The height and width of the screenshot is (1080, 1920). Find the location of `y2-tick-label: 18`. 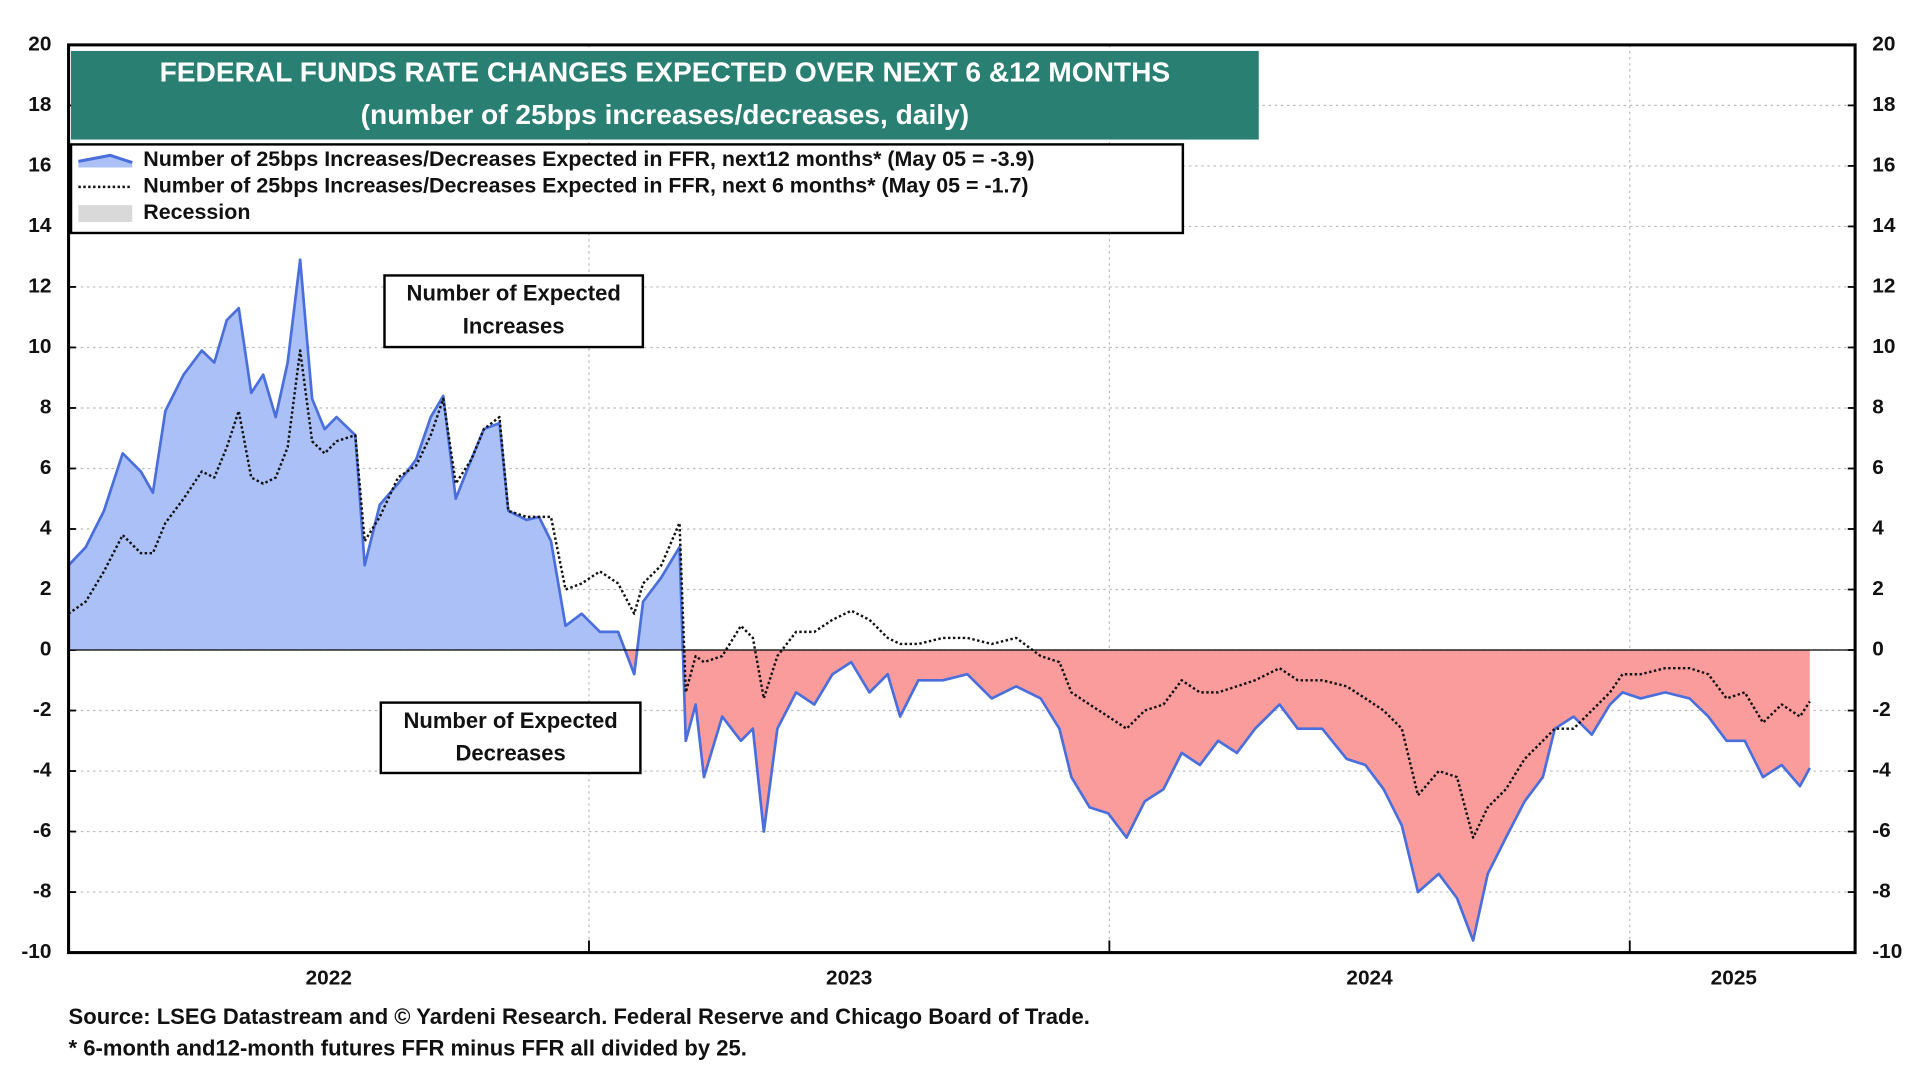

y2-tick-label: 18 is located at coordinates (1883, 104).